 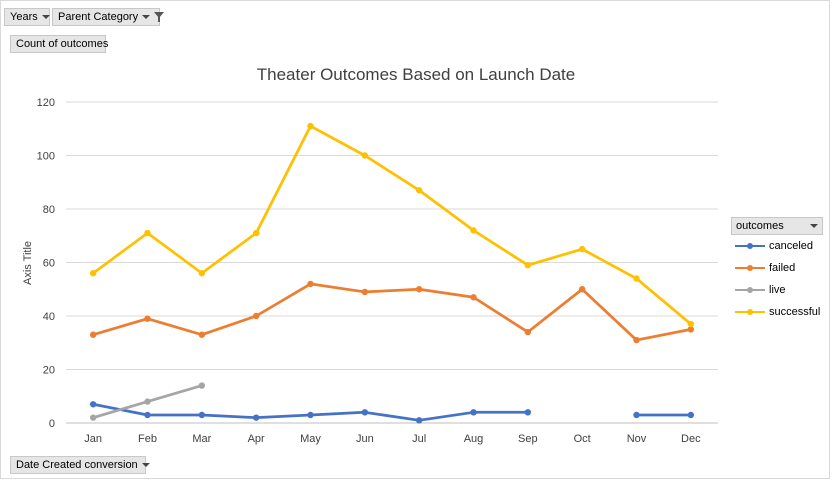 I want to click on parent-category-filter-button: Parent Category, so click(x=108, y=17).